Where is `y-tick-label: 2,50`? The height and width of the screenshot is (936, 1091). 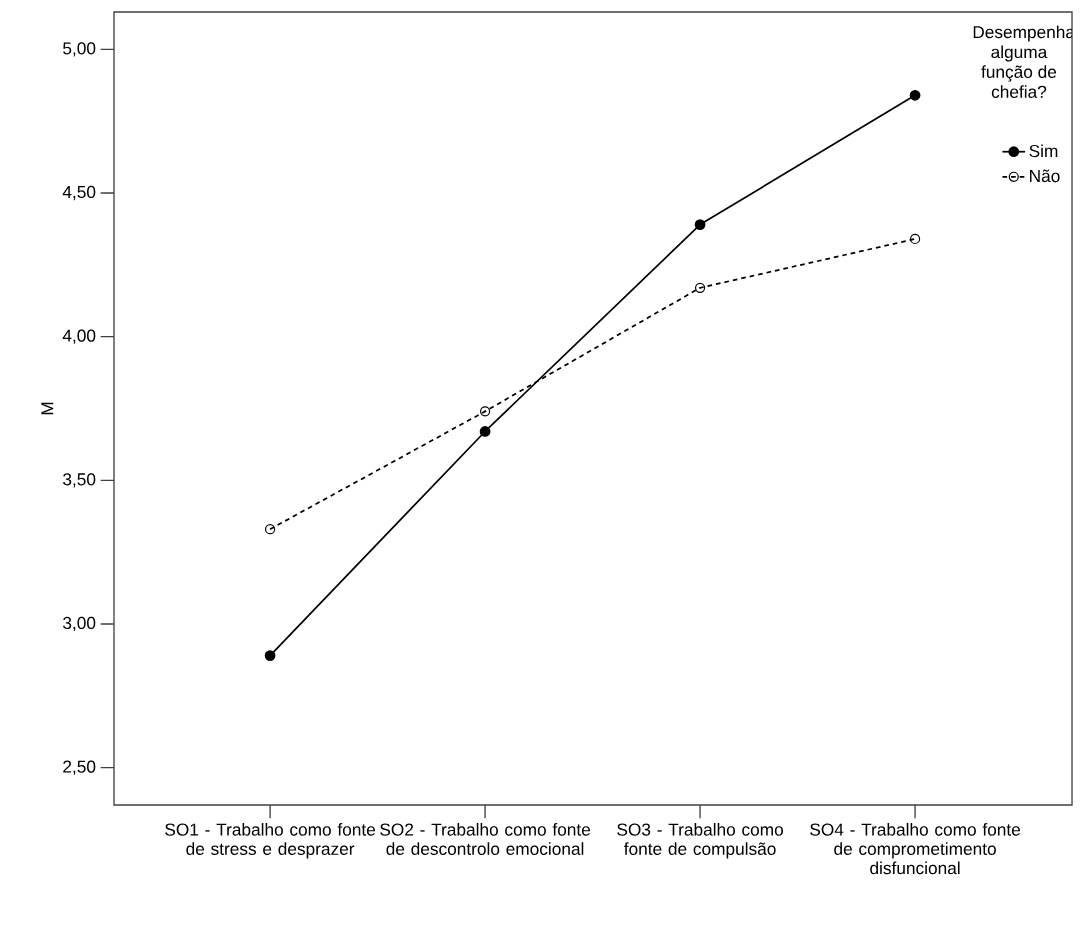 y-tick-label: 2,50 is located at coordinates (79, 767).